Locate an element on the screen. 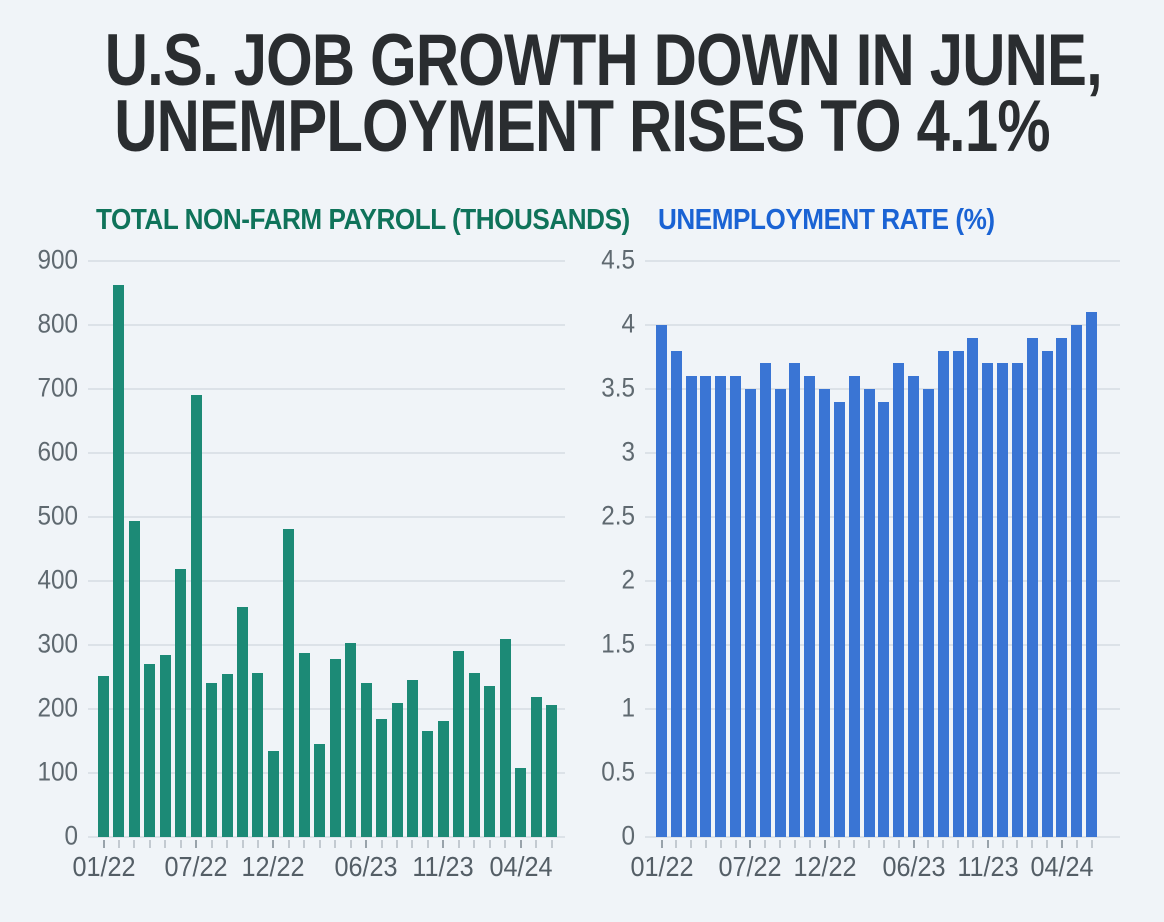 The height and width of the screenshot is (922, 1164). bar-01/24 is located at coordinates (474, 755).